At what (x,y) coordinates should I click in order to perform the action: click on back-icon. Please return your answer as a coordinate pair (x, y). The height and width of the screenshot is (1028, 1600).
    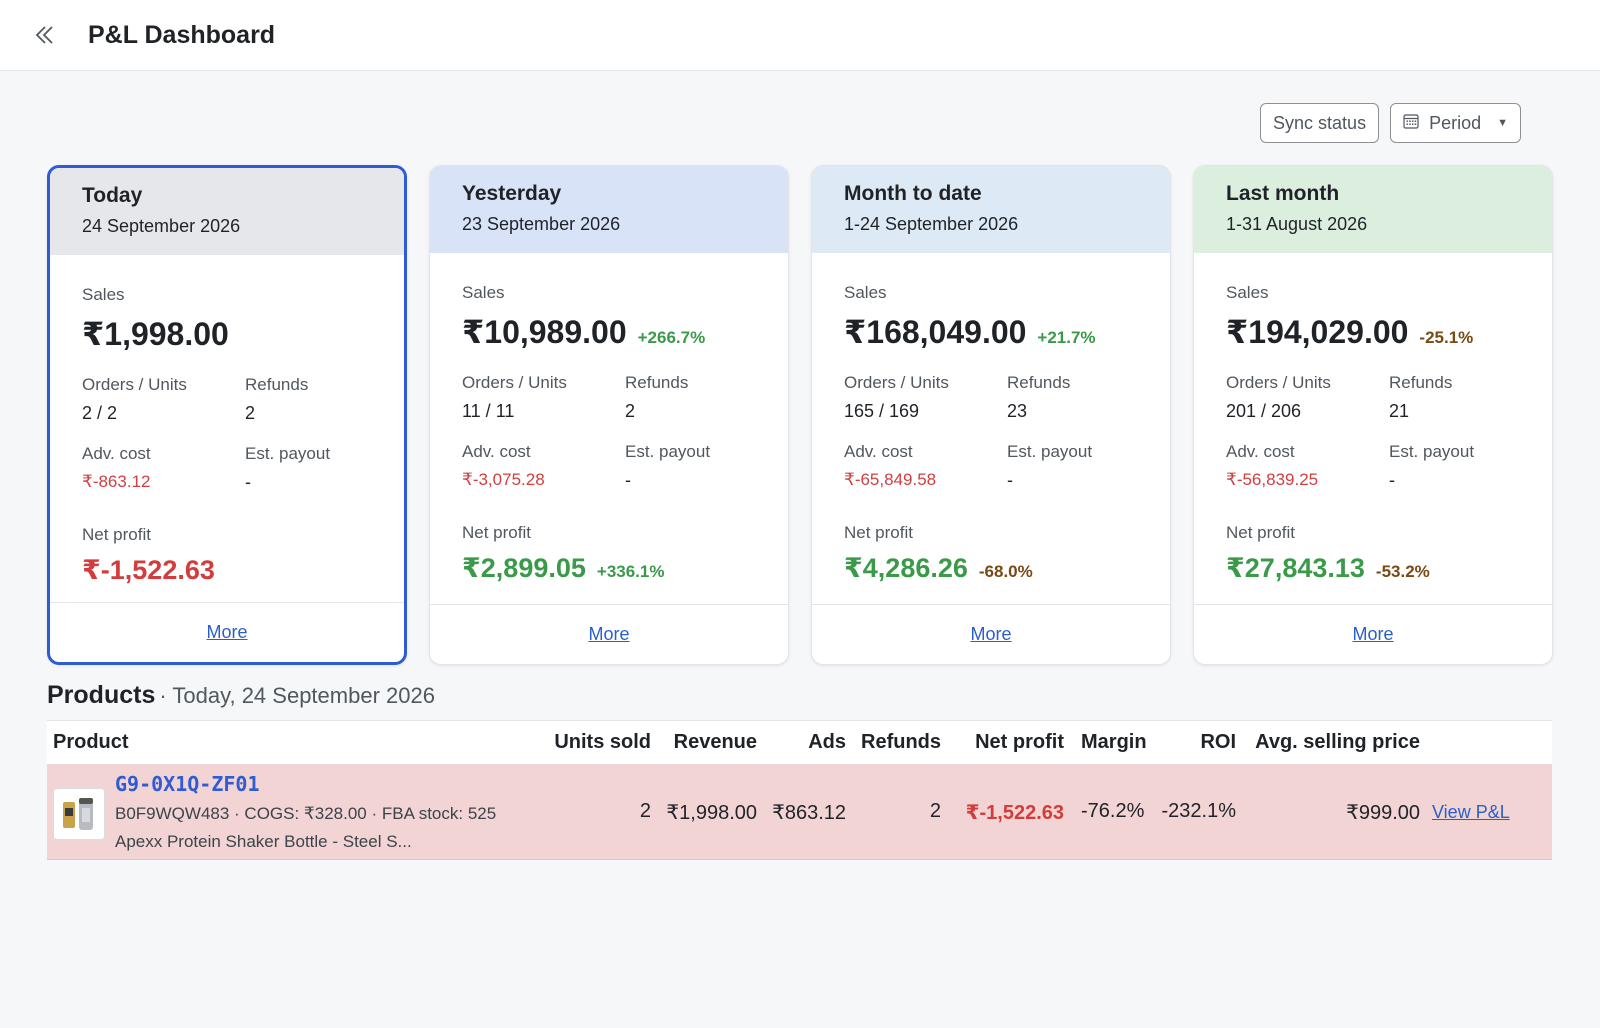
    Looking at the image, I should click on (45, 35).